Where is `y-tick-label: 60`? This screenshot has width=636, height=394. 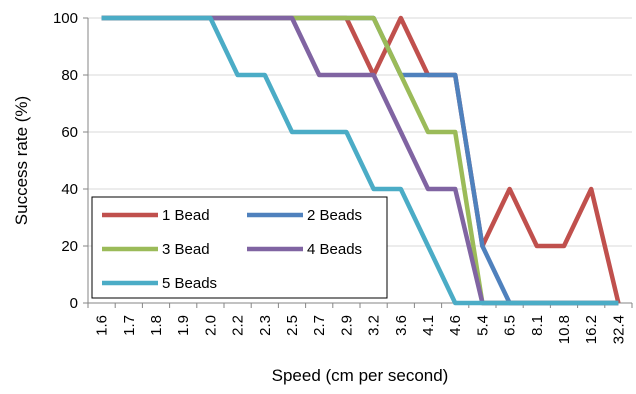 y-tick-label: 60 is located at coordinates (69, 132).